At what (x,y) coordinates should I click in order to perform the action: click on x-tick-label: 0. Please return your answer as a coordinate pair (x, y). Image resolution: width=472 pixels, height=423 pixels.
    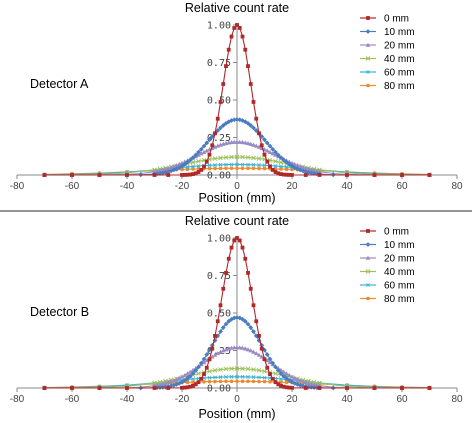
    Looking at the image, I should click on (237, 399).